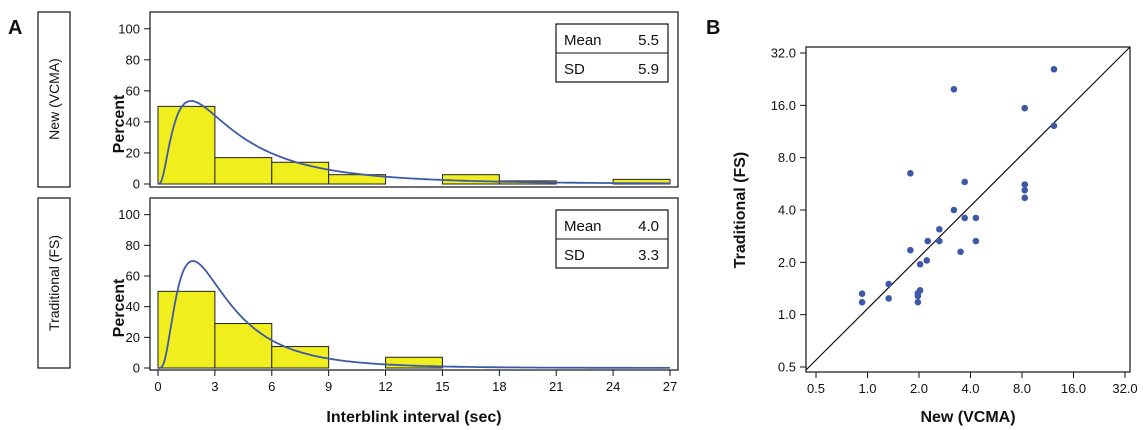 This screenshot has height=430, width=1143. What do you see at coordinates (648, 226) in the screenshot?
I see `stats-mean-value: 4.0` at bounding box center [648, 226].